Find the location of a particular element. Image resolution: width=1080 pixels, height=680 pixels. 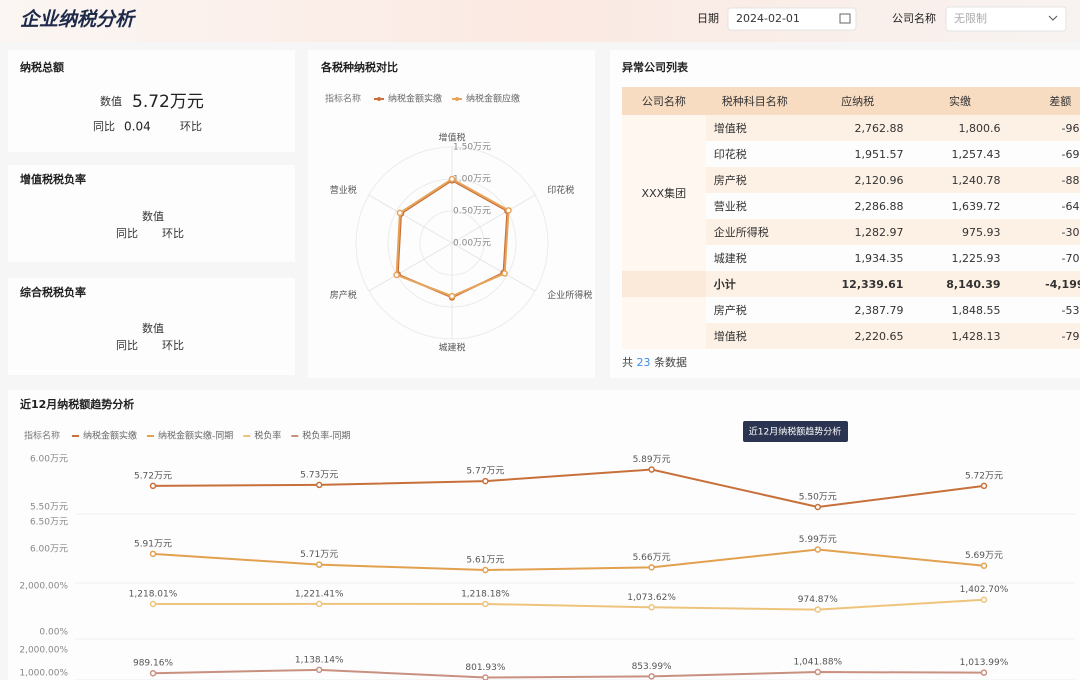

company-label: 公司名称 is located at coordinates (914, 18).